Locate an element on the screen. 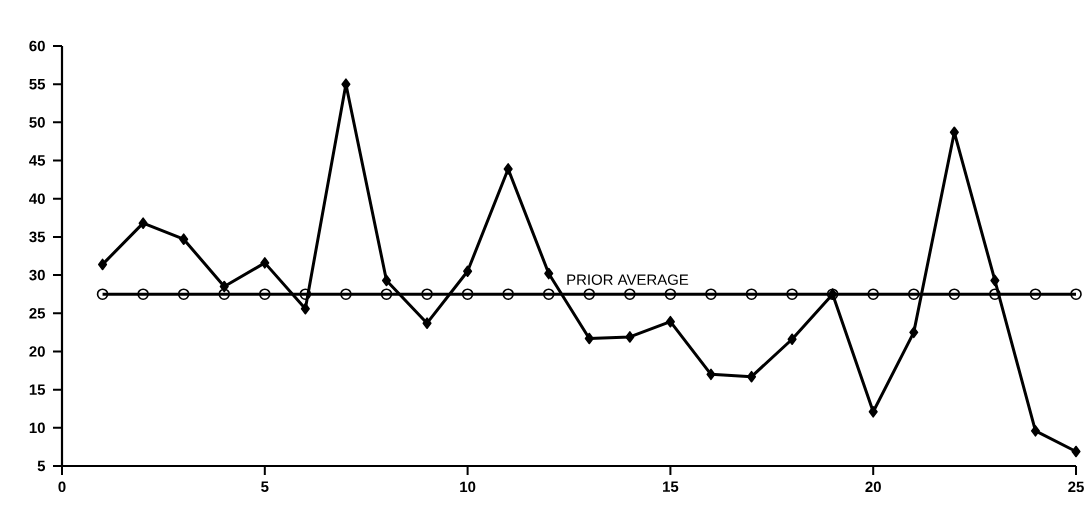 The image size is (1092, 514). y-tick-label: 10 is located at coordinates (37, 428).